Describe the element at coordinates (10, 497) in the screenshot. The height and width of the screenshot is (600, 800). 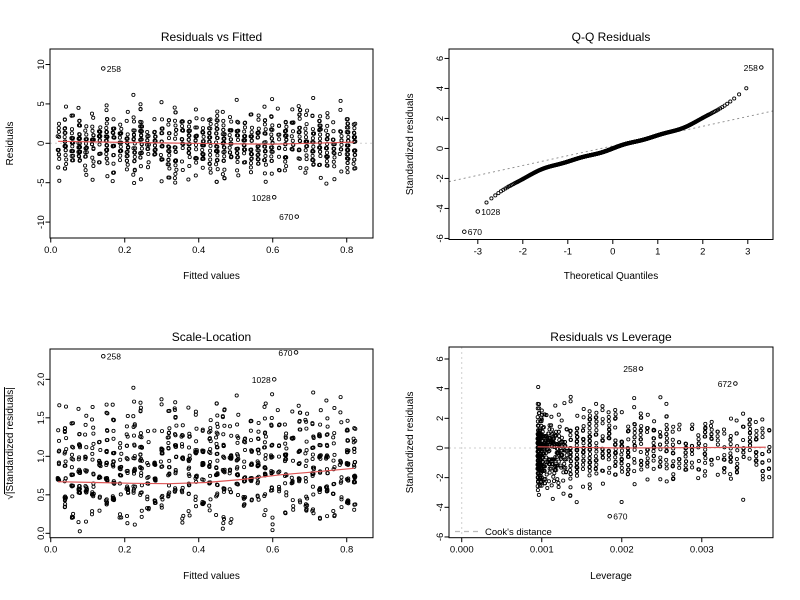
I see `sqrt-symbol: √` at that location.